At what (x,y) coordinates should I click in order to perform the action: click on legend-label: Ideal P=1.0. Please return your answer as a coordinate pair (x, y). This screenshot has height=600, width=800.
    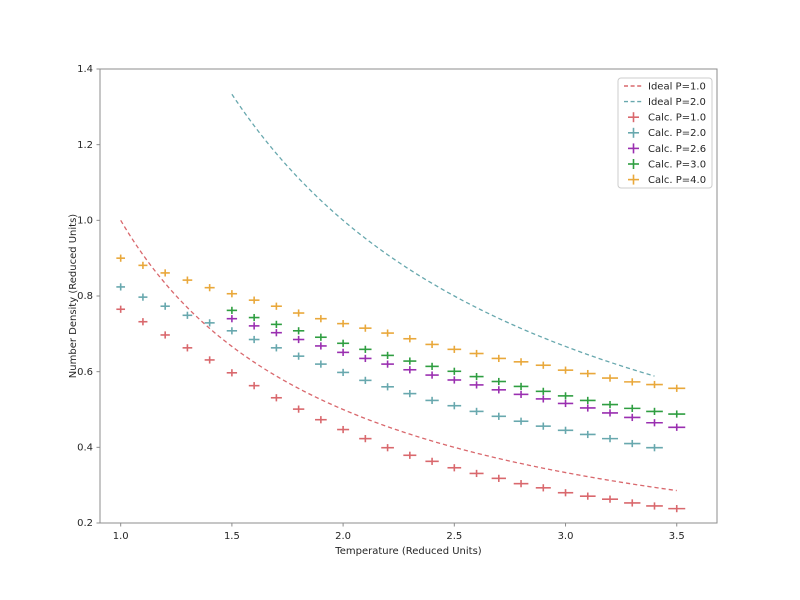
    Looking at the image, I should click on (677, 86).